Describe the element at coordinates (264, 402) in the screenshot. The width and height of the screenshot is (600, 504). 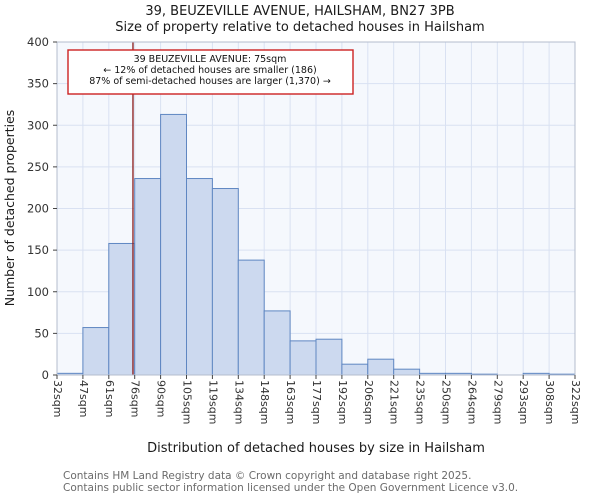
I see `x-tick-label: 148sqm` at that location.